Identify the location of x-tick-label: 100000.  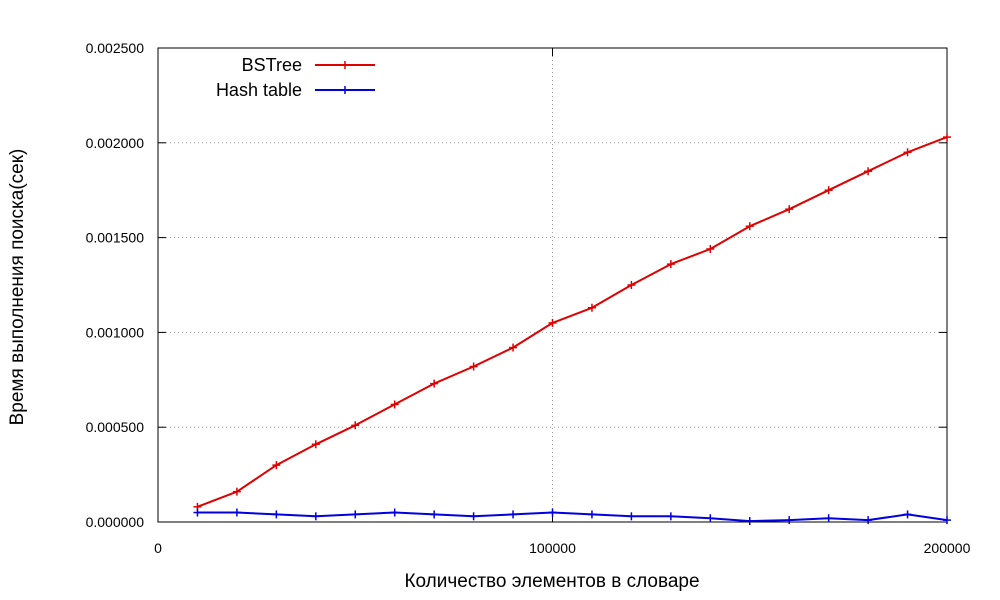
(552, 548).